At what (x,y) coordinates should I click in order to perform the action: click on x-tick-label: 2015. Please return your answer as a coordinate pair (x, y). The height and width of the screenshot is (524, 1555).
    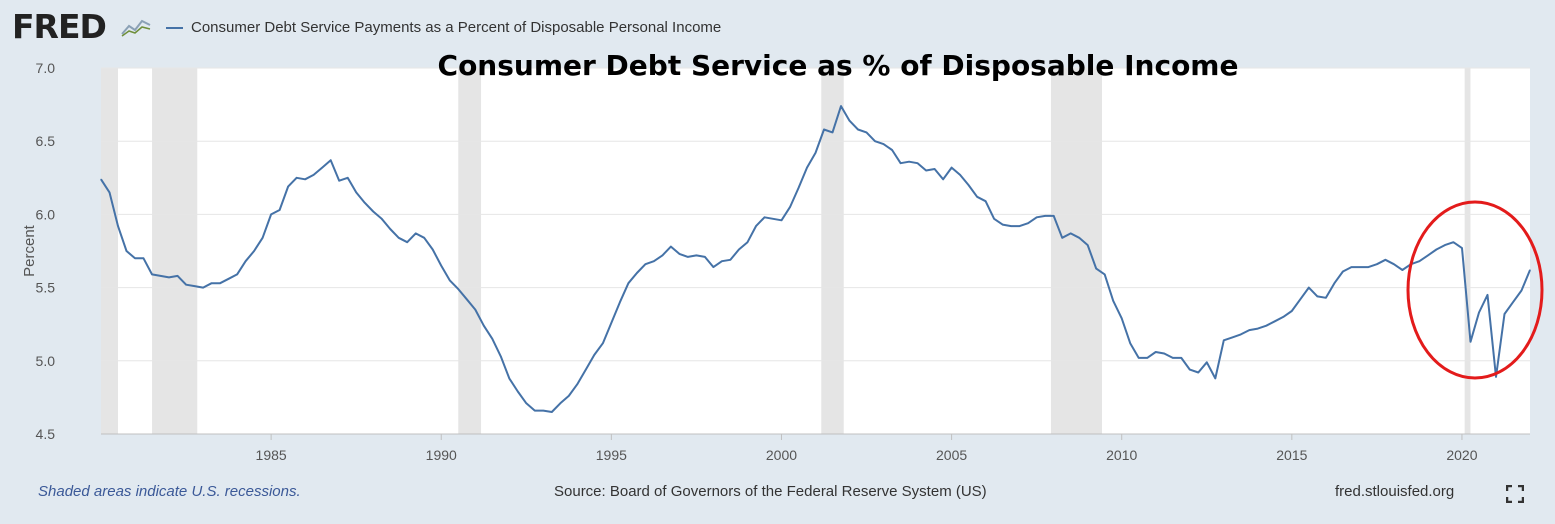
    Looking at the image, I should click on (1291, 455).